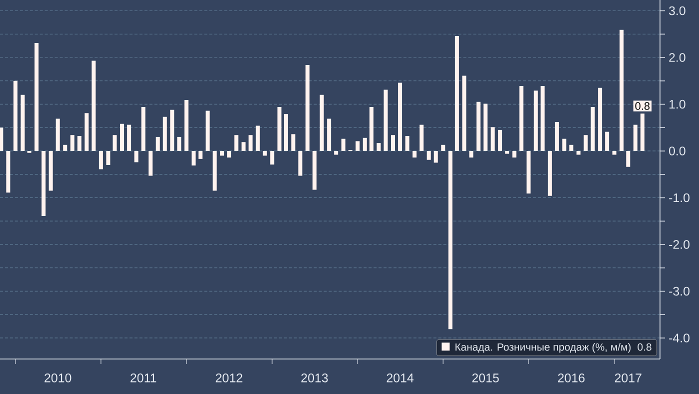 This screenshot has width=699, height=394. What do you see at coordinates (58, 378) in the screenshot?
I see `x-tick-label: 2010` at bounding box center [58, 378].